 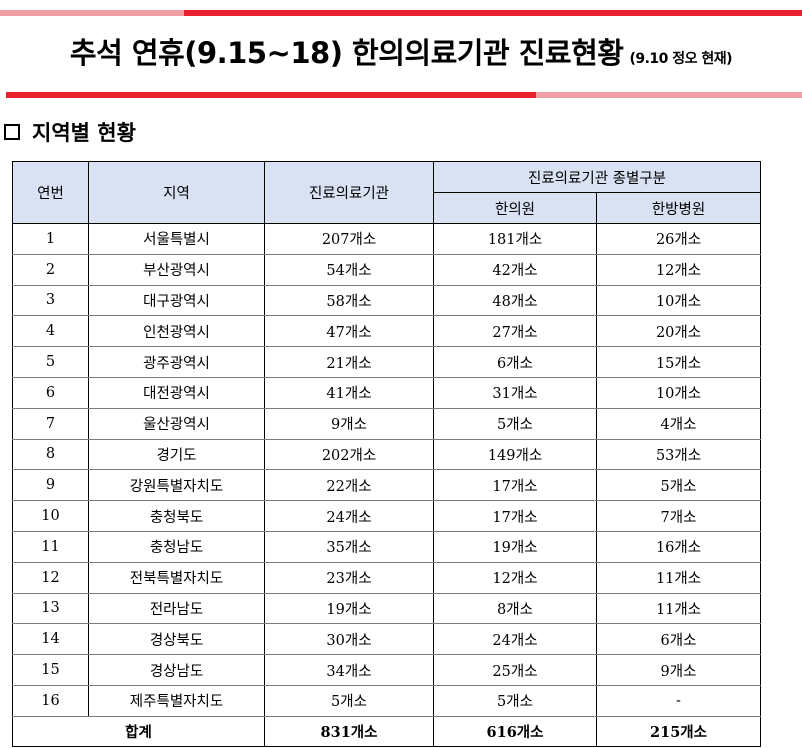 What do you see at coordinates (50, 301) in the screenshot?
I see `cell-no: 3` at bounding box center [50, 301].